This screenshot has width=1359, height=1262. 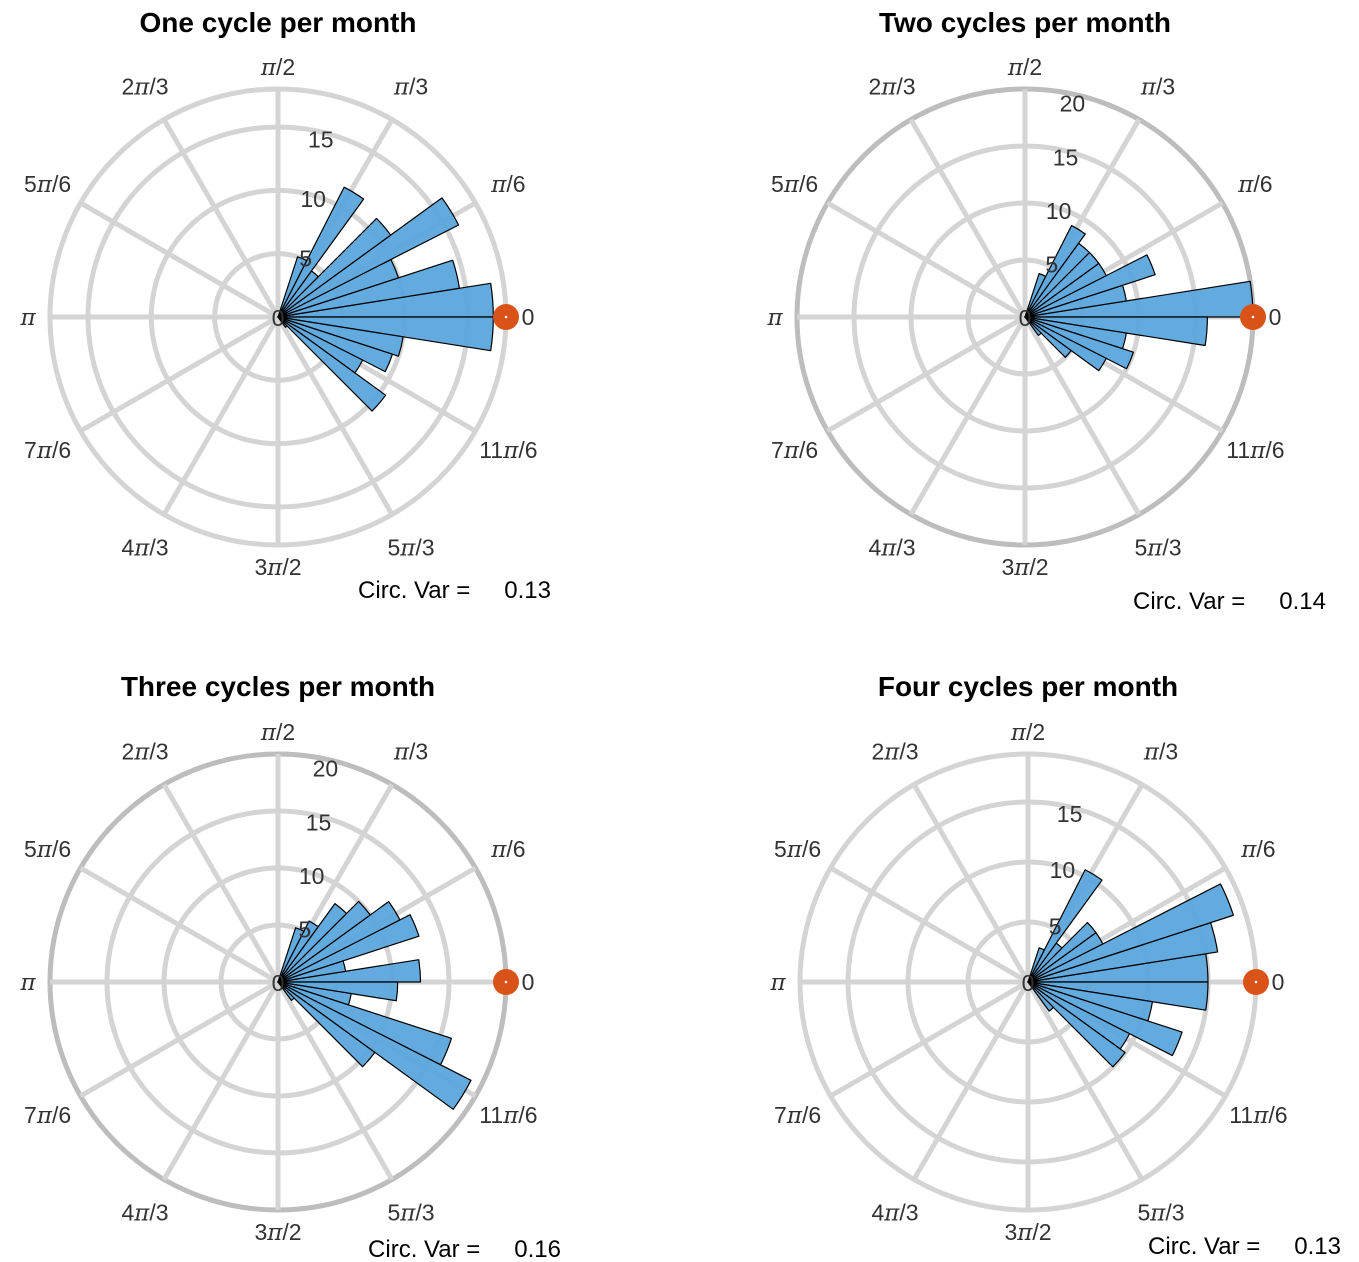 I want to click on panel-title: One cycle per month, so click(x=278, y=22).